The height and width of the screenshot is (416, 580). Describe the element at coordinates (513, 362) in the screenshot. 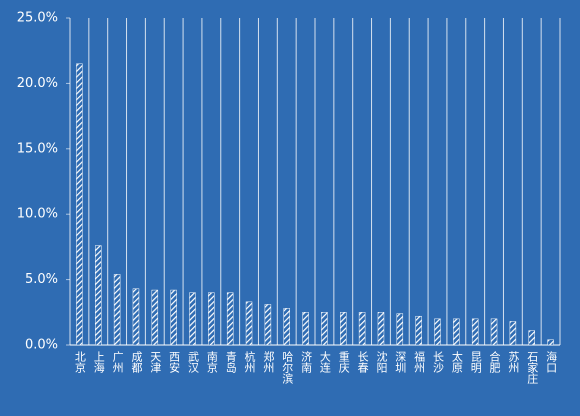

I see `x-tick-label: 苏州` at that location.